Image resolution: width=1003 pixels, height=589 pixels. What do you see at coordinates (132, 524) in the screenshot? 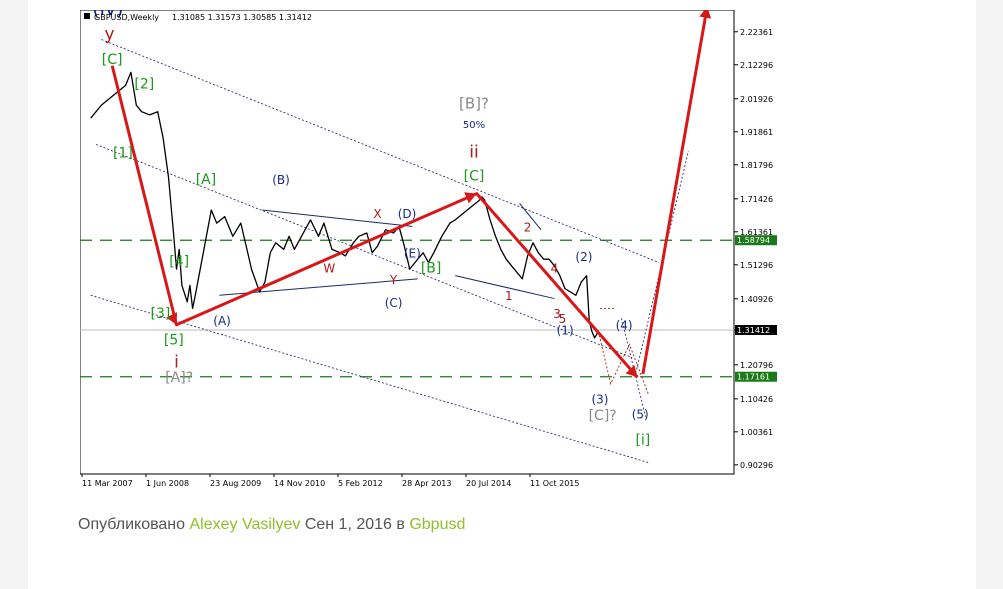
I see `byline-prefix: Опубликовано` at bounding box center [132, 524].